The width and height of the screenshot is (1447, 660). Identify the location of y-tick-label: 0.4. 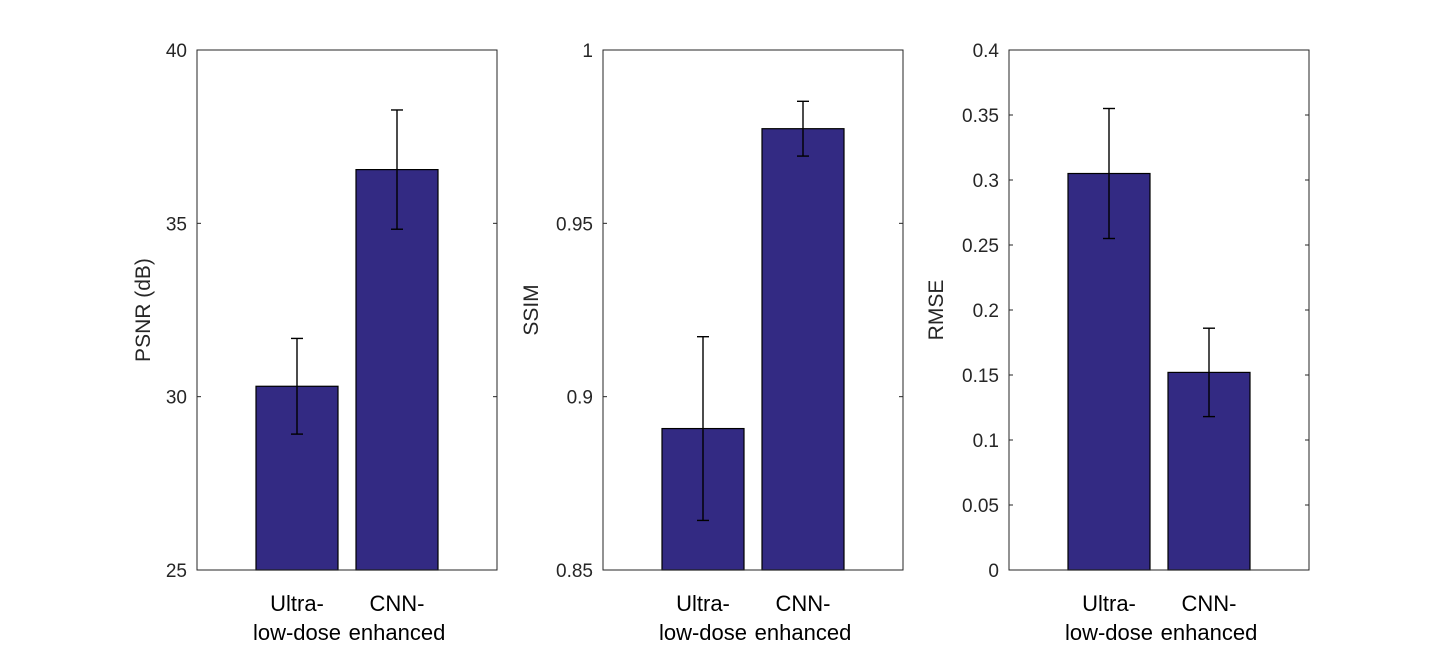
(986, 51).